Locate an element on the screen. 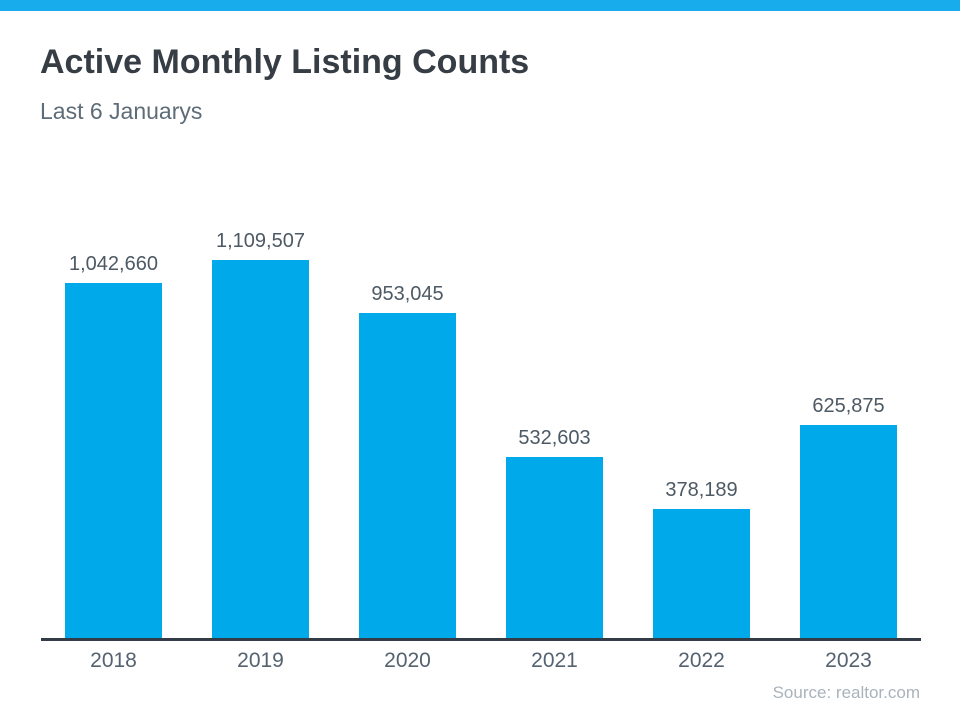 Image resolution: width=960 pixels, height=720 pixels. x-axis-labels: 2018 2019 2020 2021 2022 2023 is located at coordinates (481, 660).